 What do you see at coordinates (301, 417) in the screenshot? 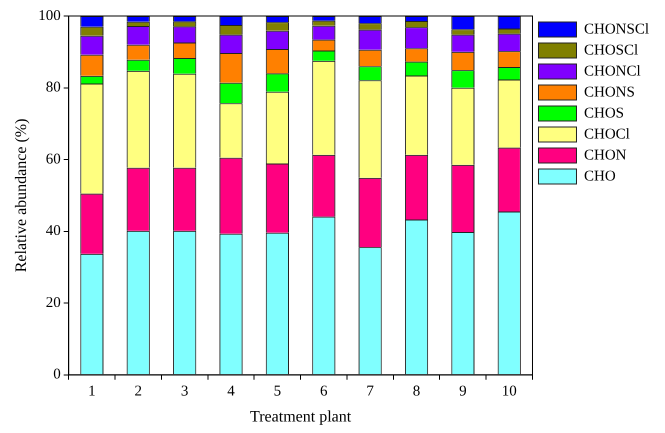
I see `x-axis-title: Treatment plant` at bounding box center [301, 417].